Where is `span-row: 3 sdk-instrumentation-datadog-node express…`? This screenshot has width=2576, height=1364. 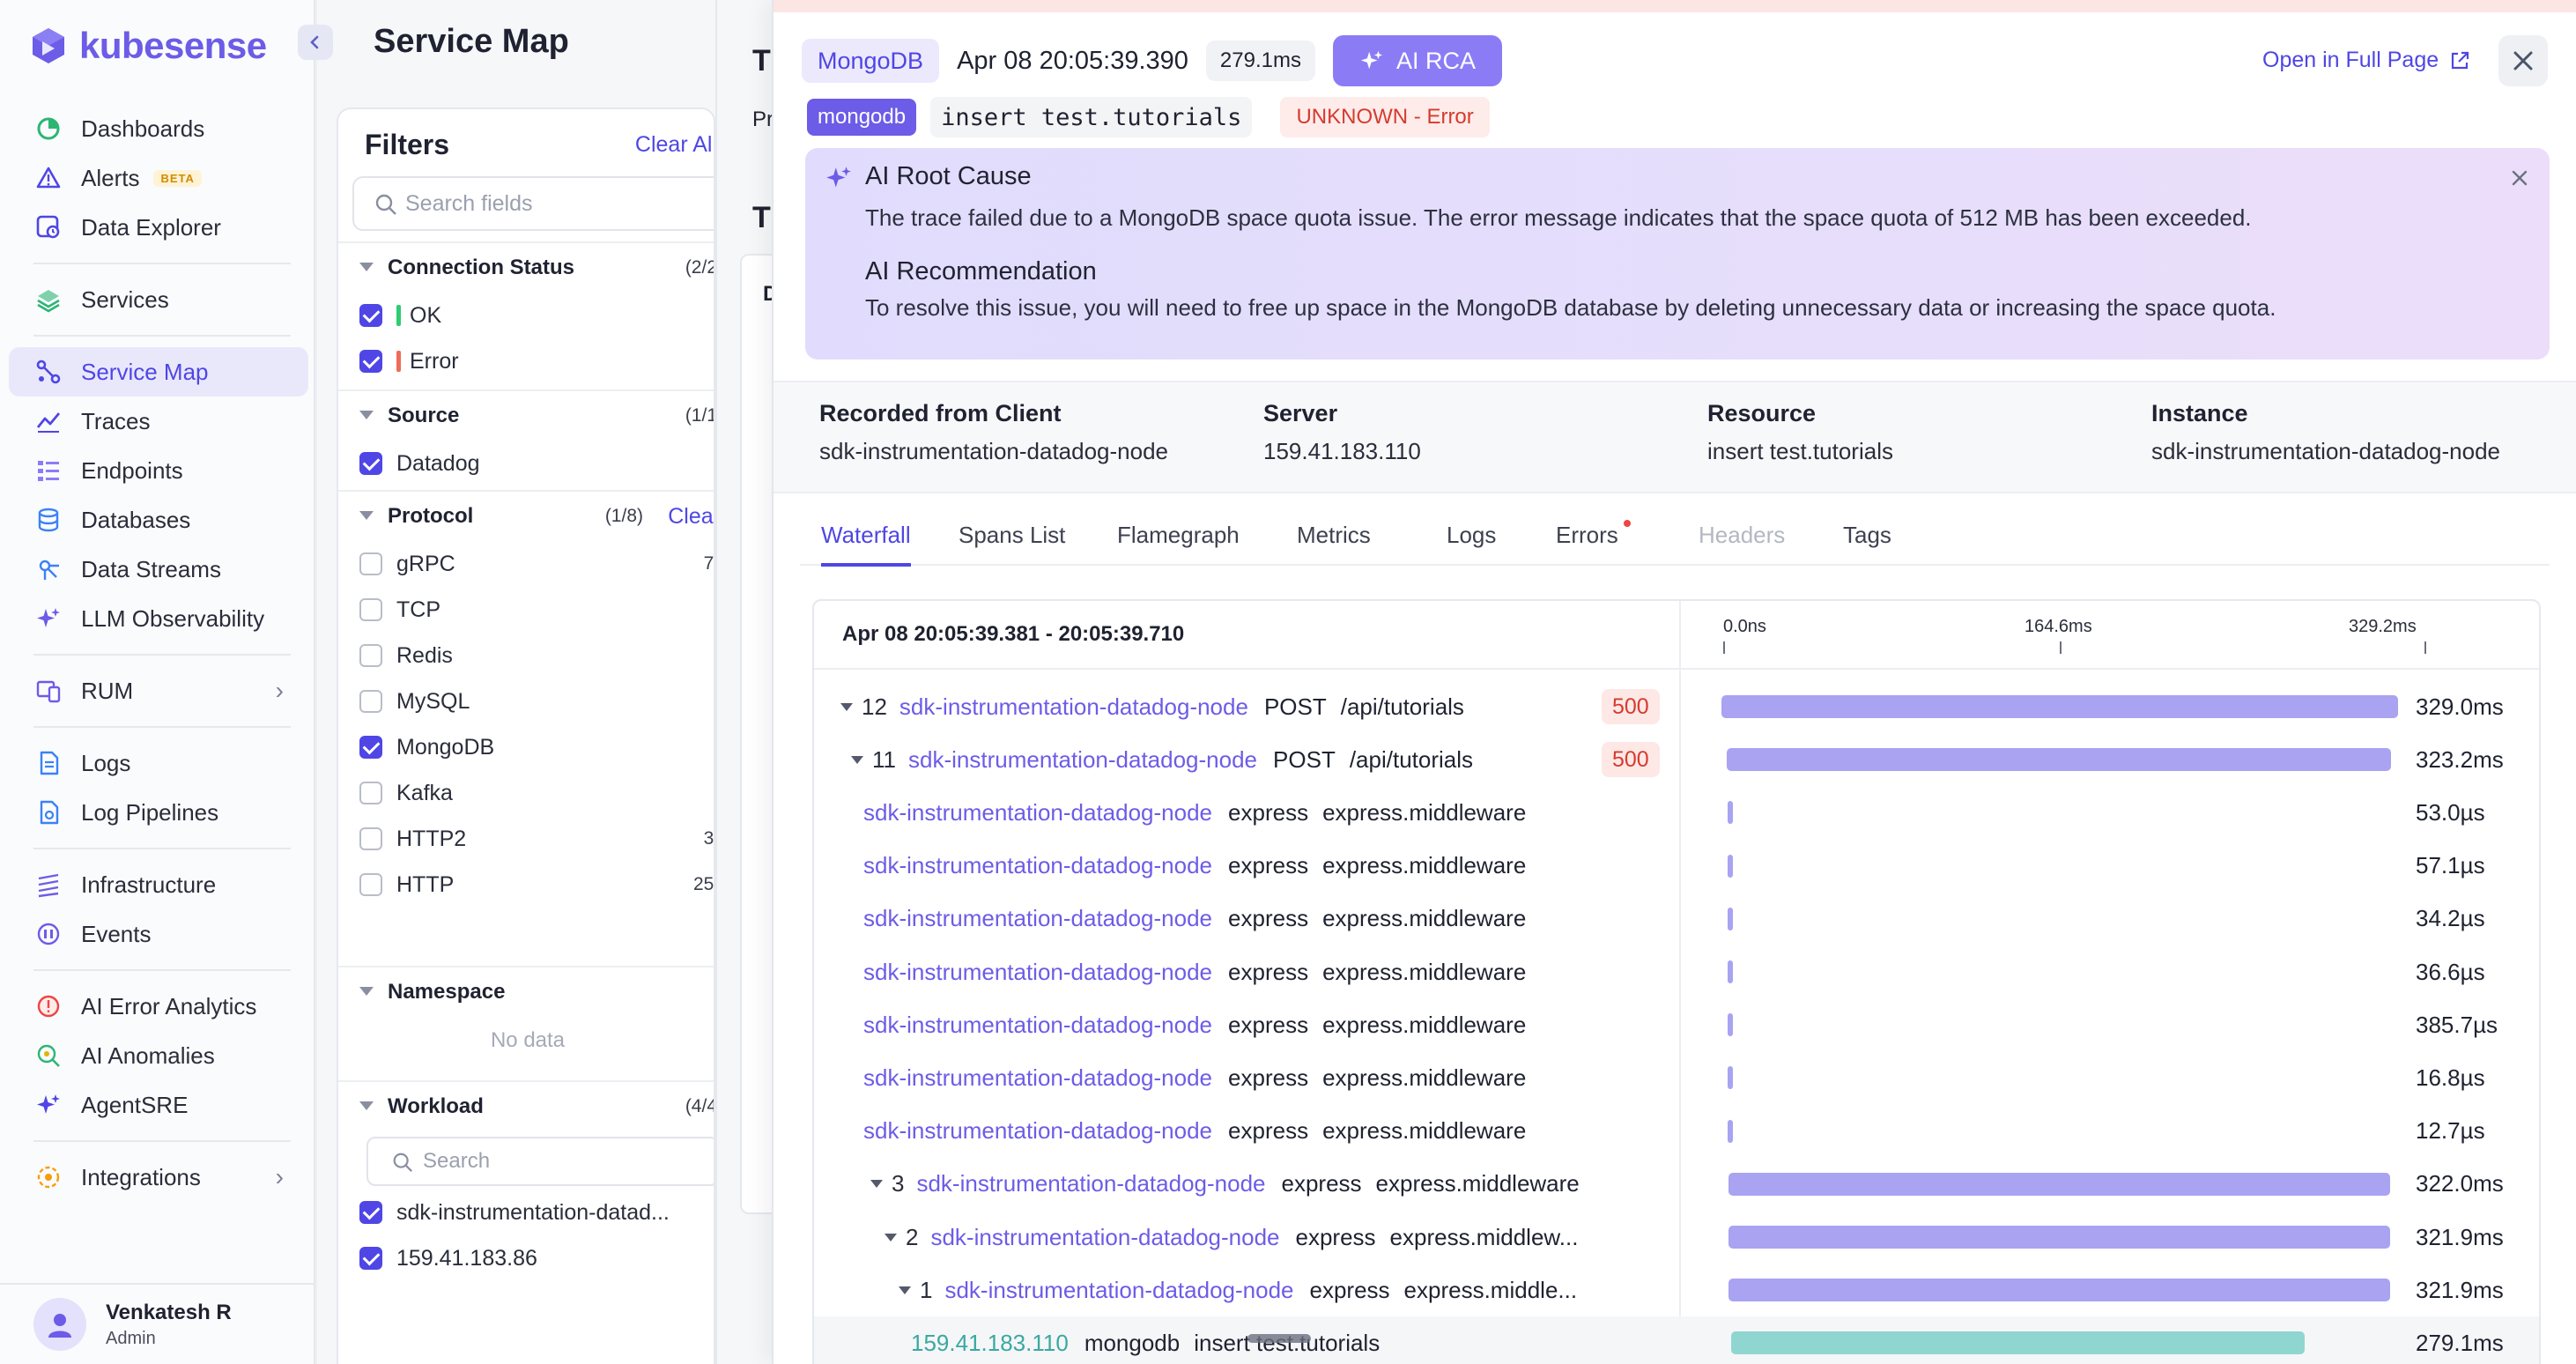 span-row: 3 sdk-instrumentation-datadog-node express… is located at coordinates (1677, 1185).